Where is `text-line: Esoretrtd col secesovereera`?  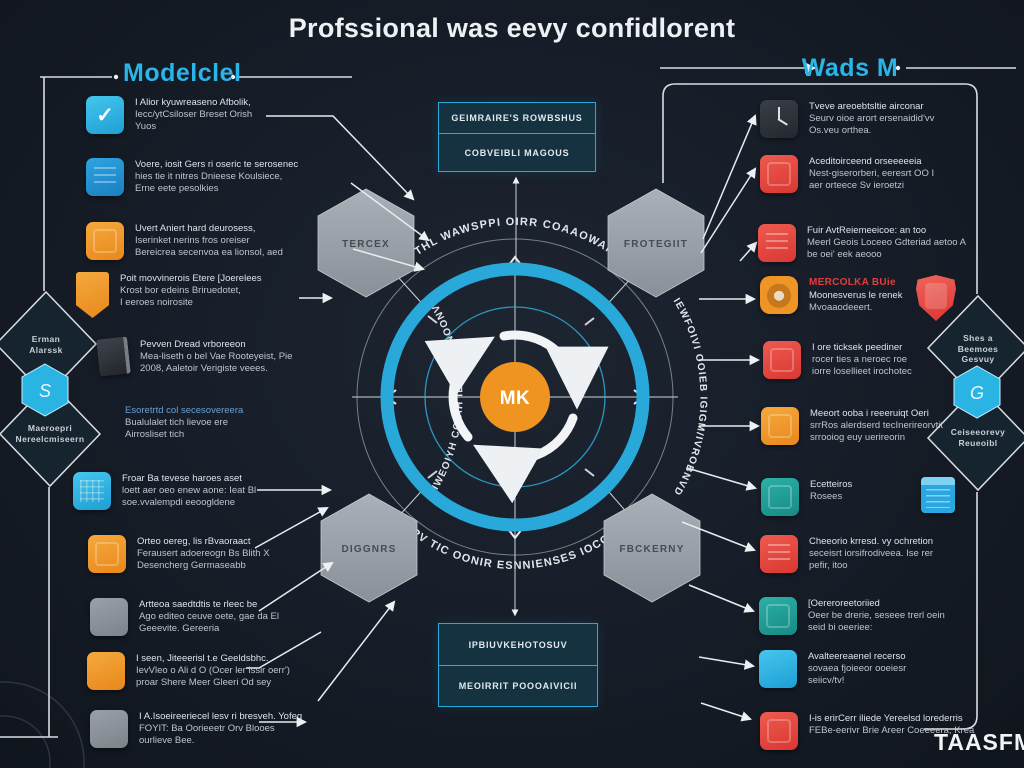 text-line: Esoretrtd col secesovereera is located at coordinates (184, 410).